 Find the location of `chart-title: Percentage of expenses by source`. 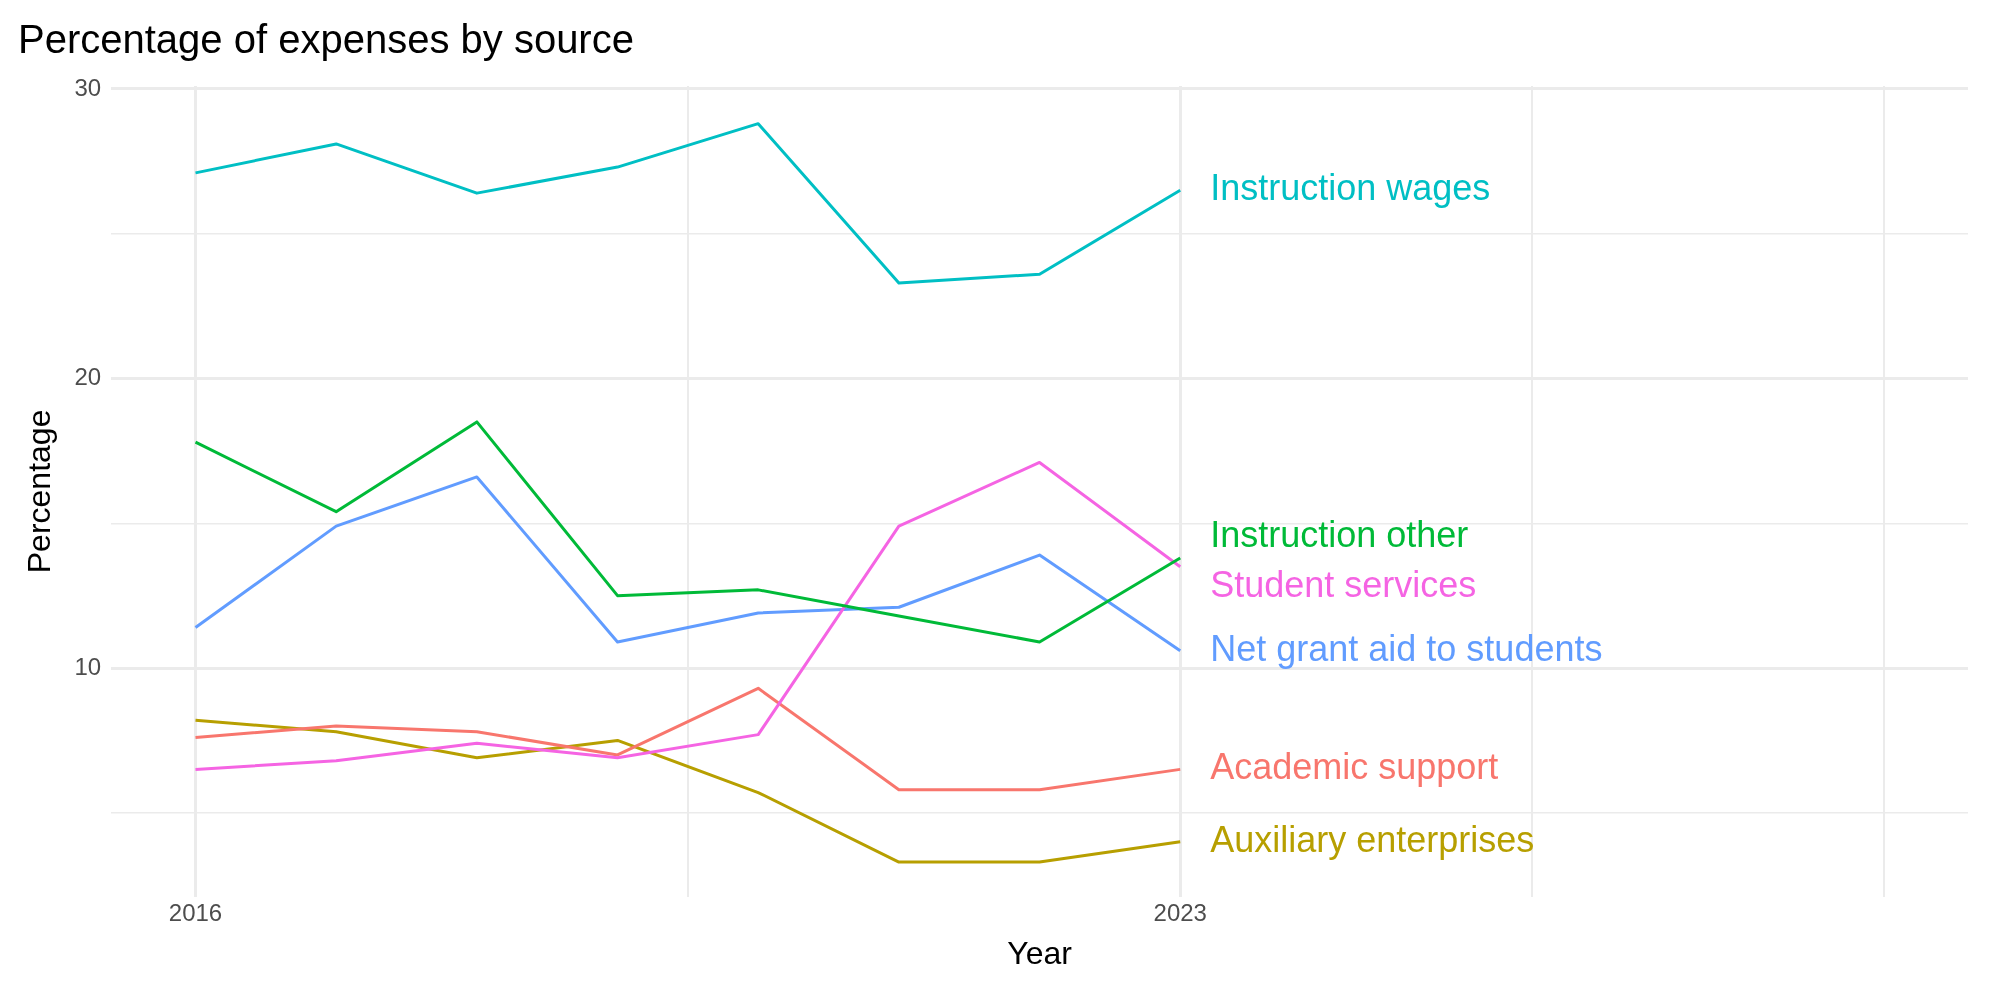

chart-title: Percentage of expenses by source is located at coordinates (326, 39).